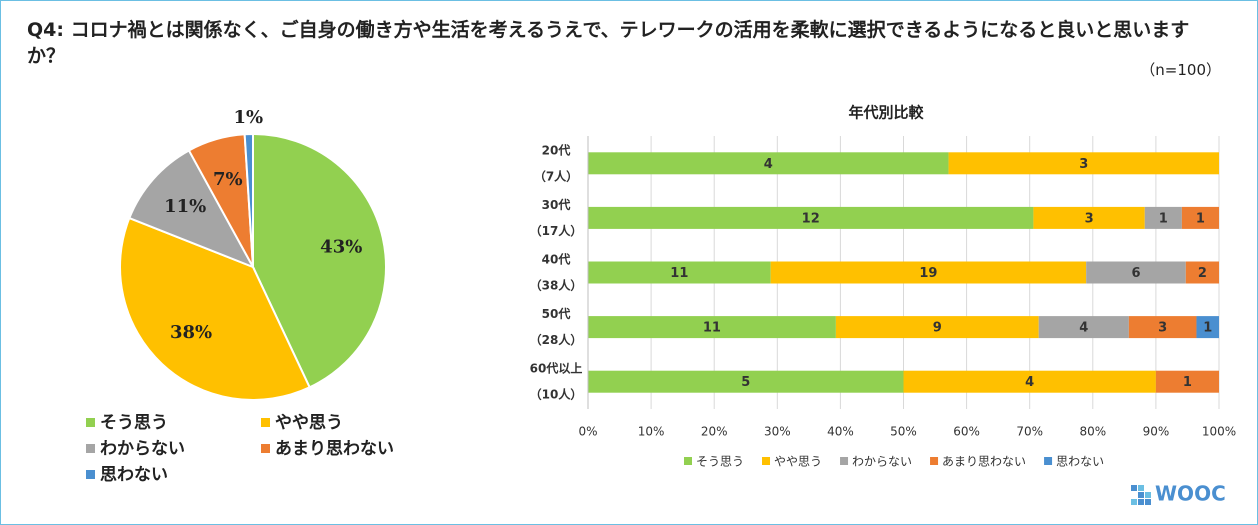 Image resolution: width=1258 pixels, height=525 pixels. I want to click on x-tick-label: 30%, so click(777, 432).